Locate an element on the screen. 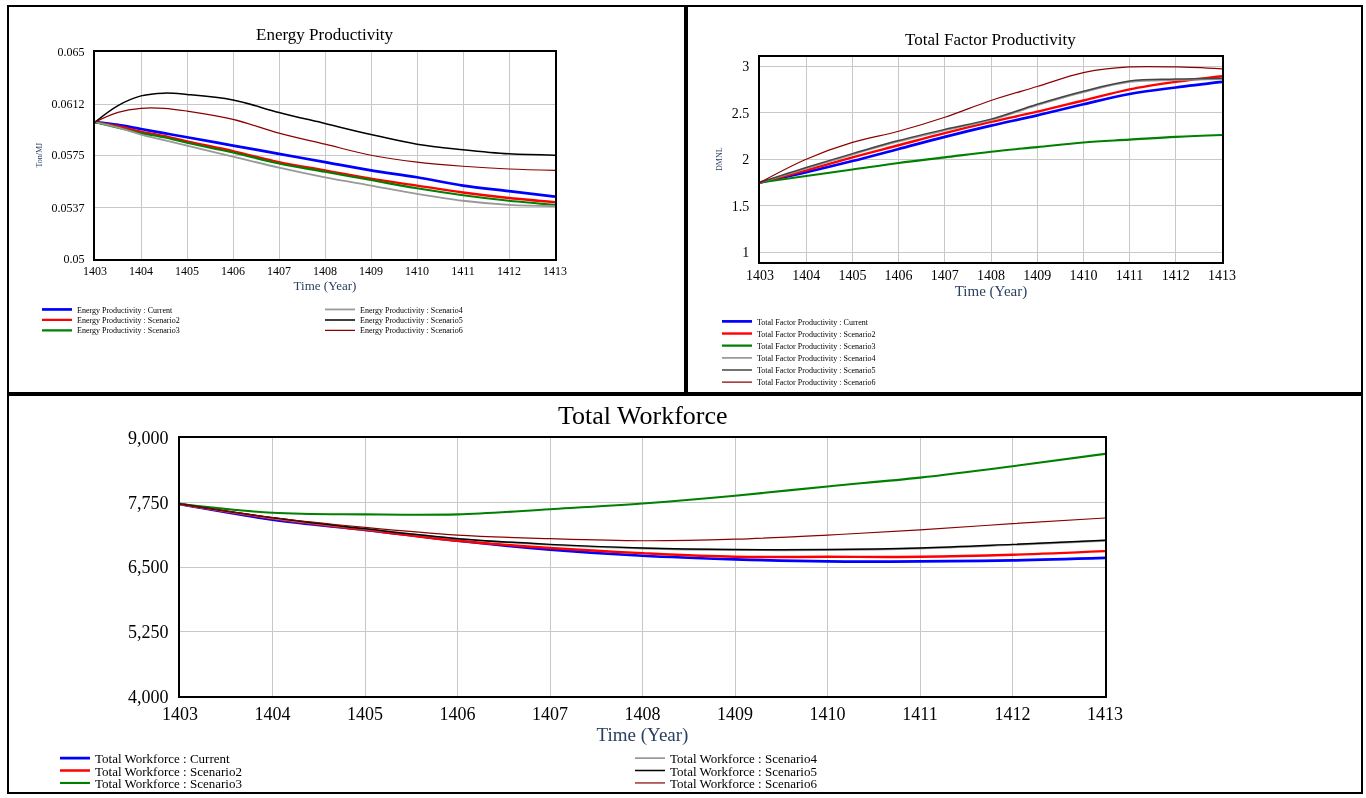  y-tick-label: 0.0537 is located at coordinates (68, 207).